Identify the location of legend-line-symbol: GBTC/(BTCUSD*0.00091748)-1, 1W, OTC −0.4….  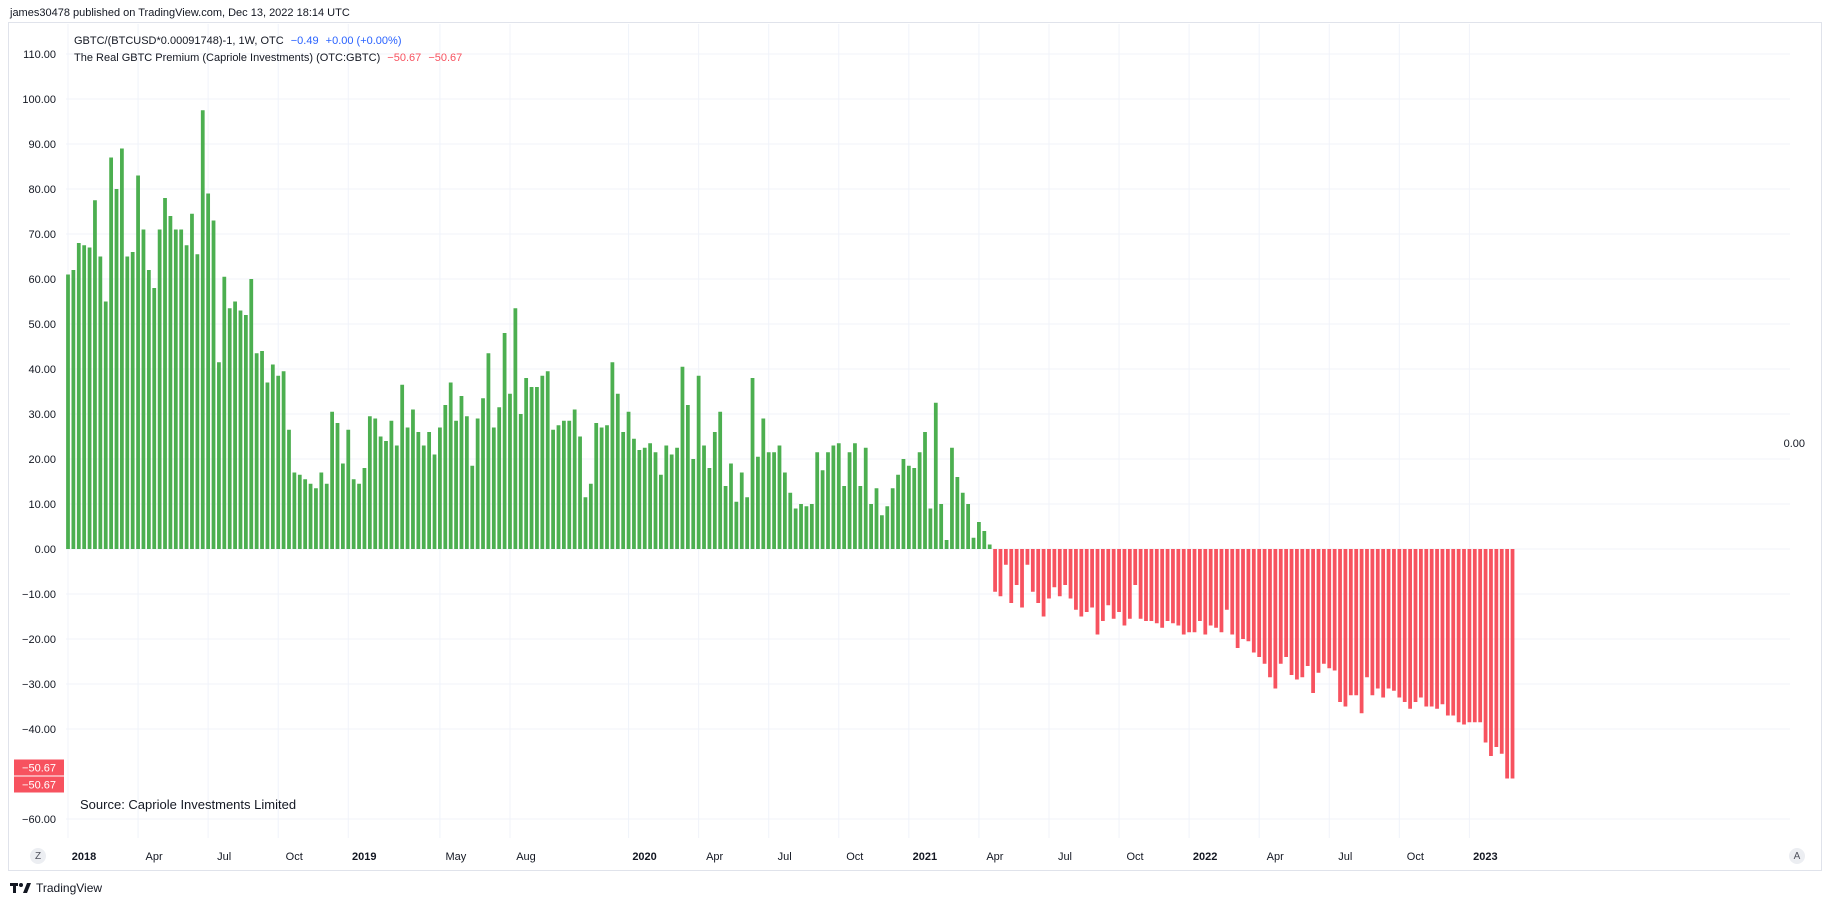
(240, 41).